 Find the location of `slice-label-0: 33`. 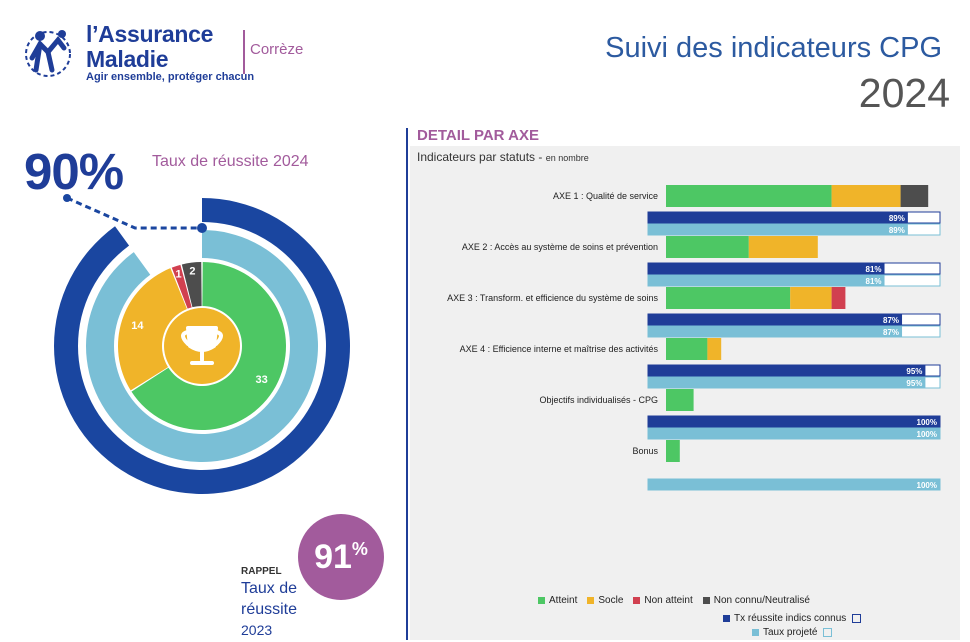

slice-label-0: 33 is located at coordinates (261, 380).